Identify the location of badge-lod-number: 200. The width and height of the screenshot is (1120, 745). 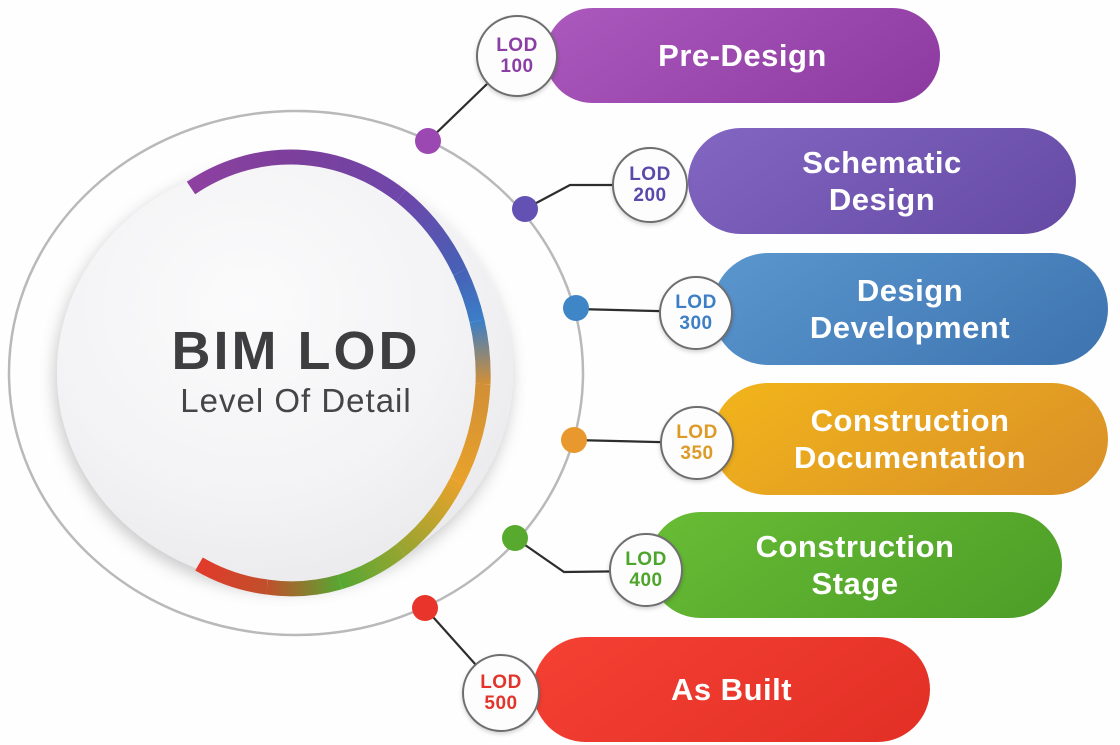
(650, 195).